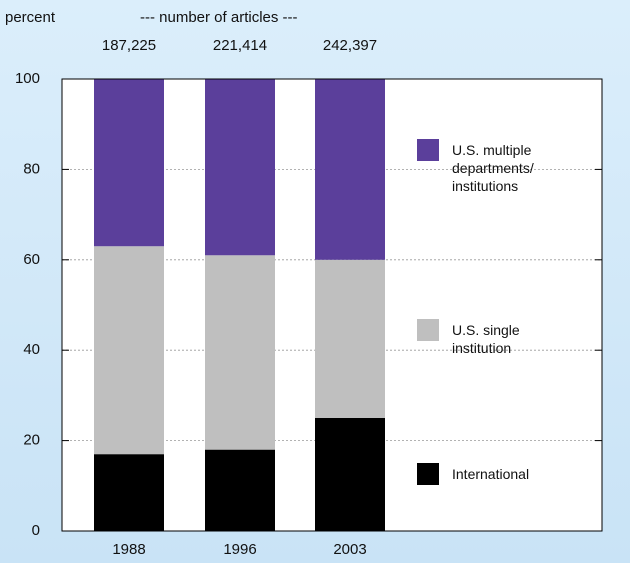 The height and width of the screenshot is (563, 630). I want to click on y-tick-label: 0, so click(36, 530).